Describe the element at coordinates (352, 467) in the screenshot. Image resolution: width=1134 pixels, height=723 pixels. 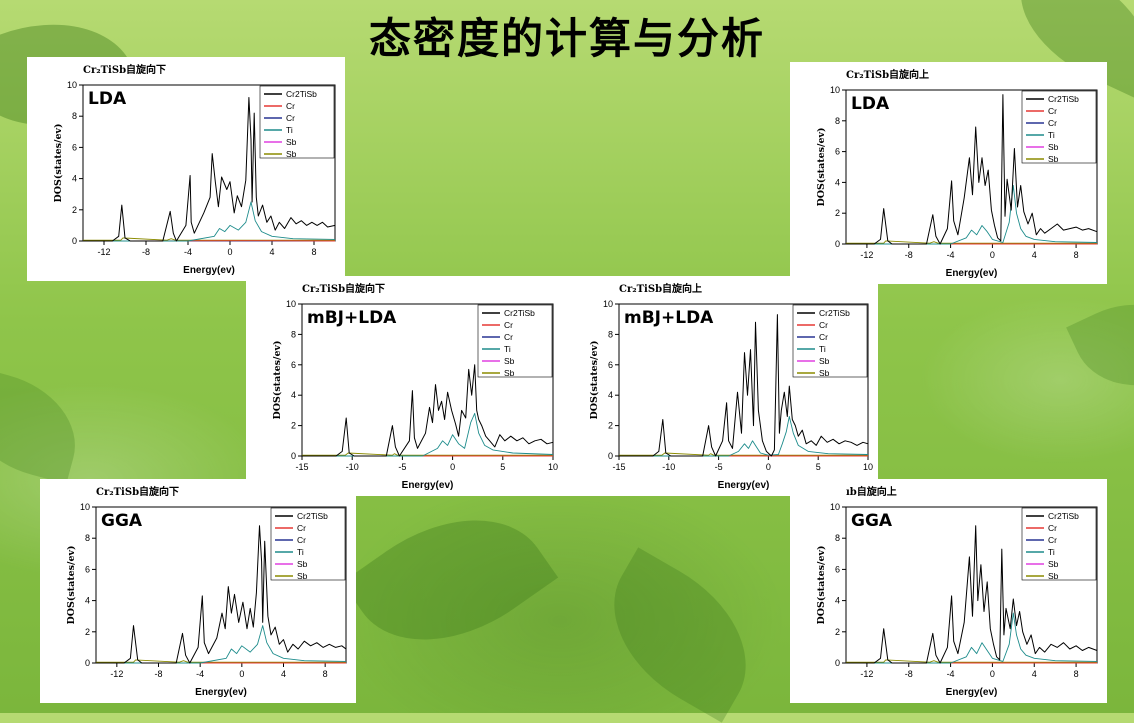
I see `x-tick-label: -10` at that location.